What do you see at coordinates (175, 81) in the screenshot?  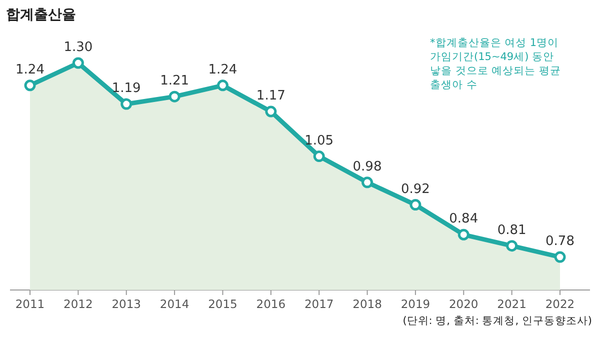 I see `data-label: 1.21` at bounding box center [175, 81].